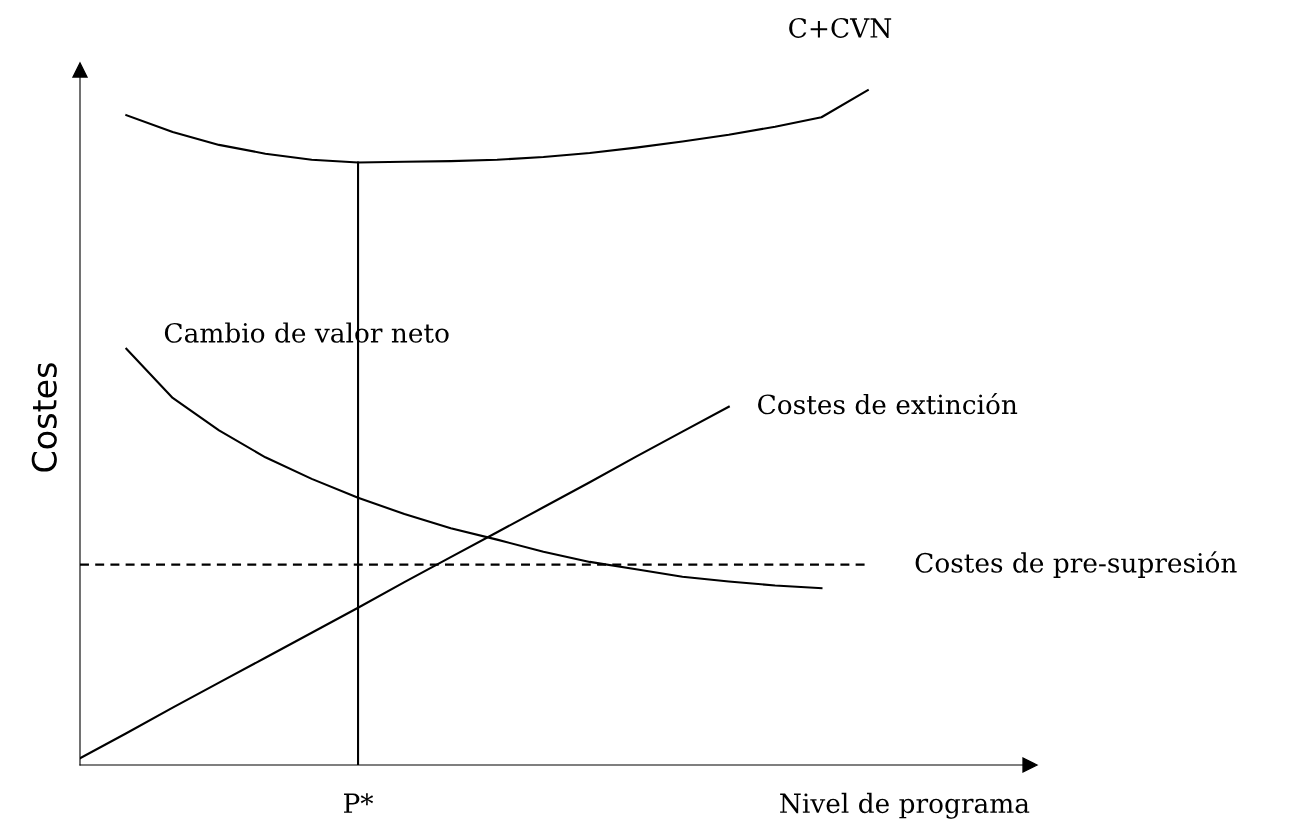 This screenshot has width=1307, height=831. Describe the element at coordinates (840, 27) in the screenshot. I see `text: C+CVN` at that location.